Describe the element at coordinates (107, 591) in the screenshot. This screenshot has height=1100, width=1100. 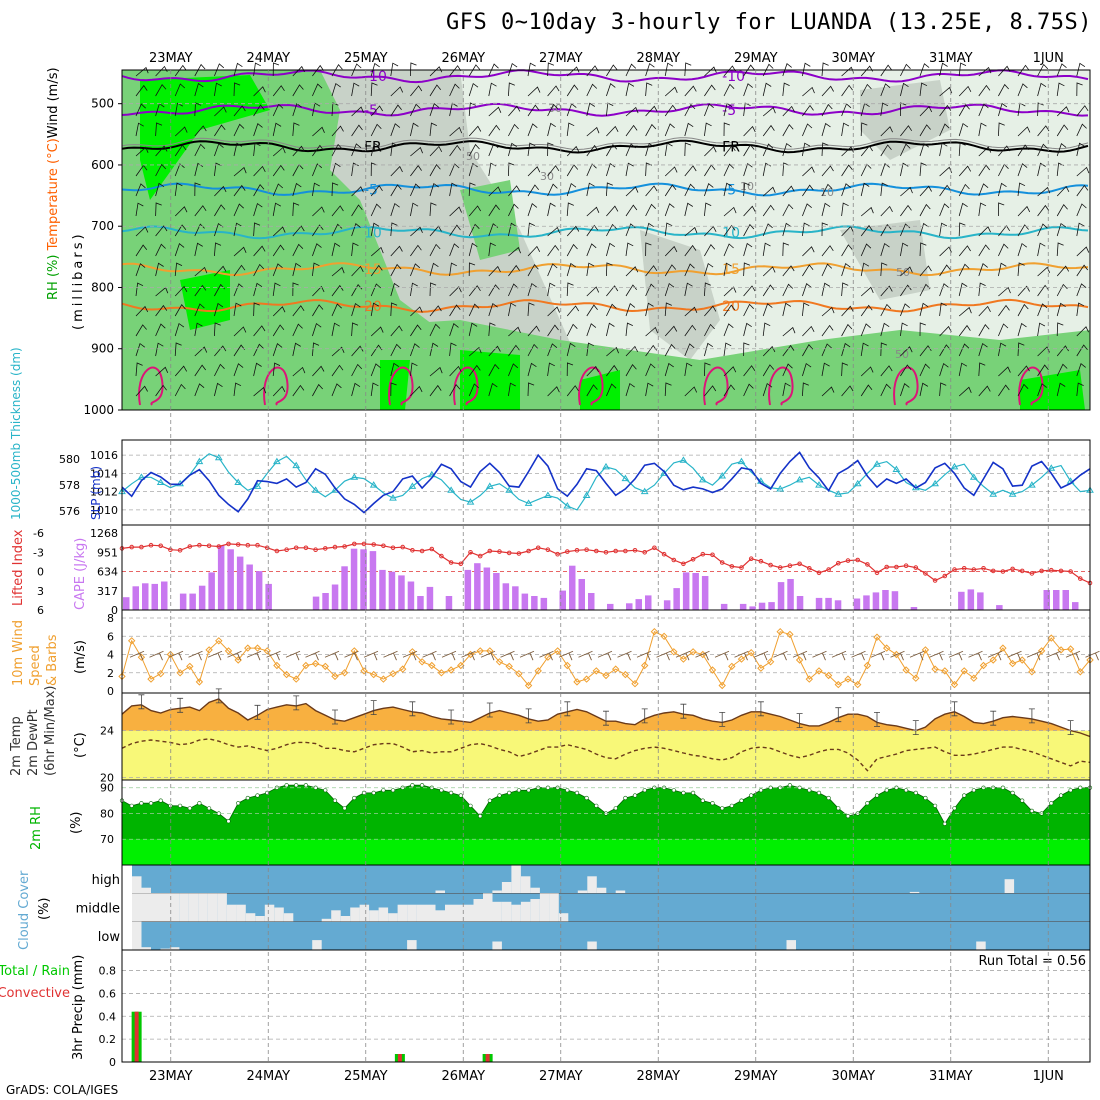
I see `cape-tick-label-1: 317` at that location.